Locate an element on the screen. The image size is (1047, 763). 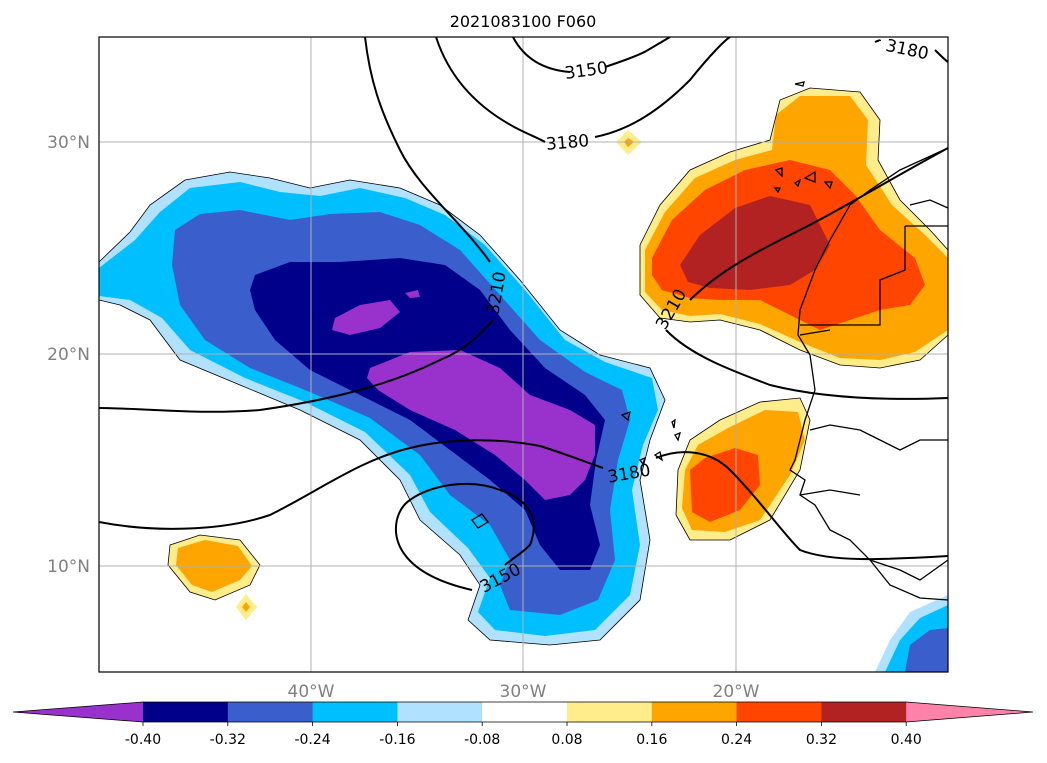
colorbar-extend-max is located at coordinates (969, 712).